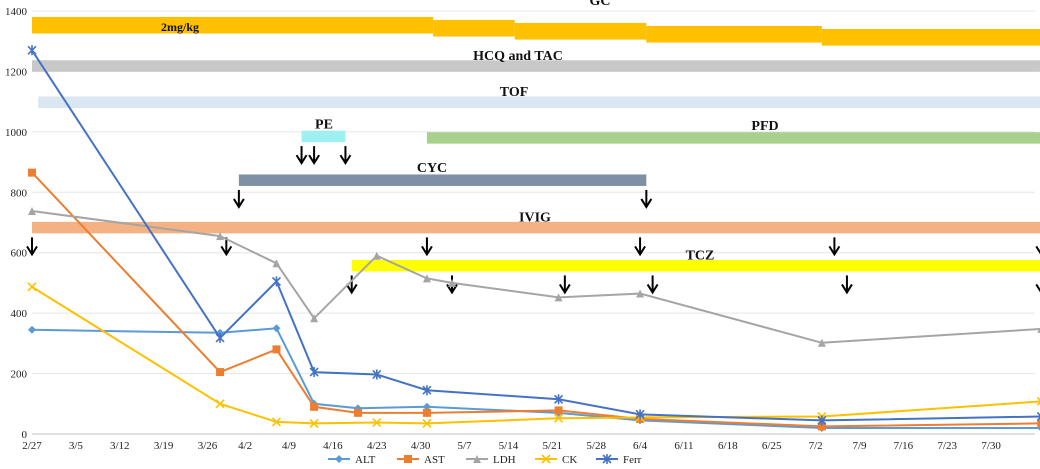 Image resolution: width=1040 pixels, height=469 pixels. Describe the element at coordinates (421, 460) in the screenshot. I see `legend-item-ast: AST` at that location.